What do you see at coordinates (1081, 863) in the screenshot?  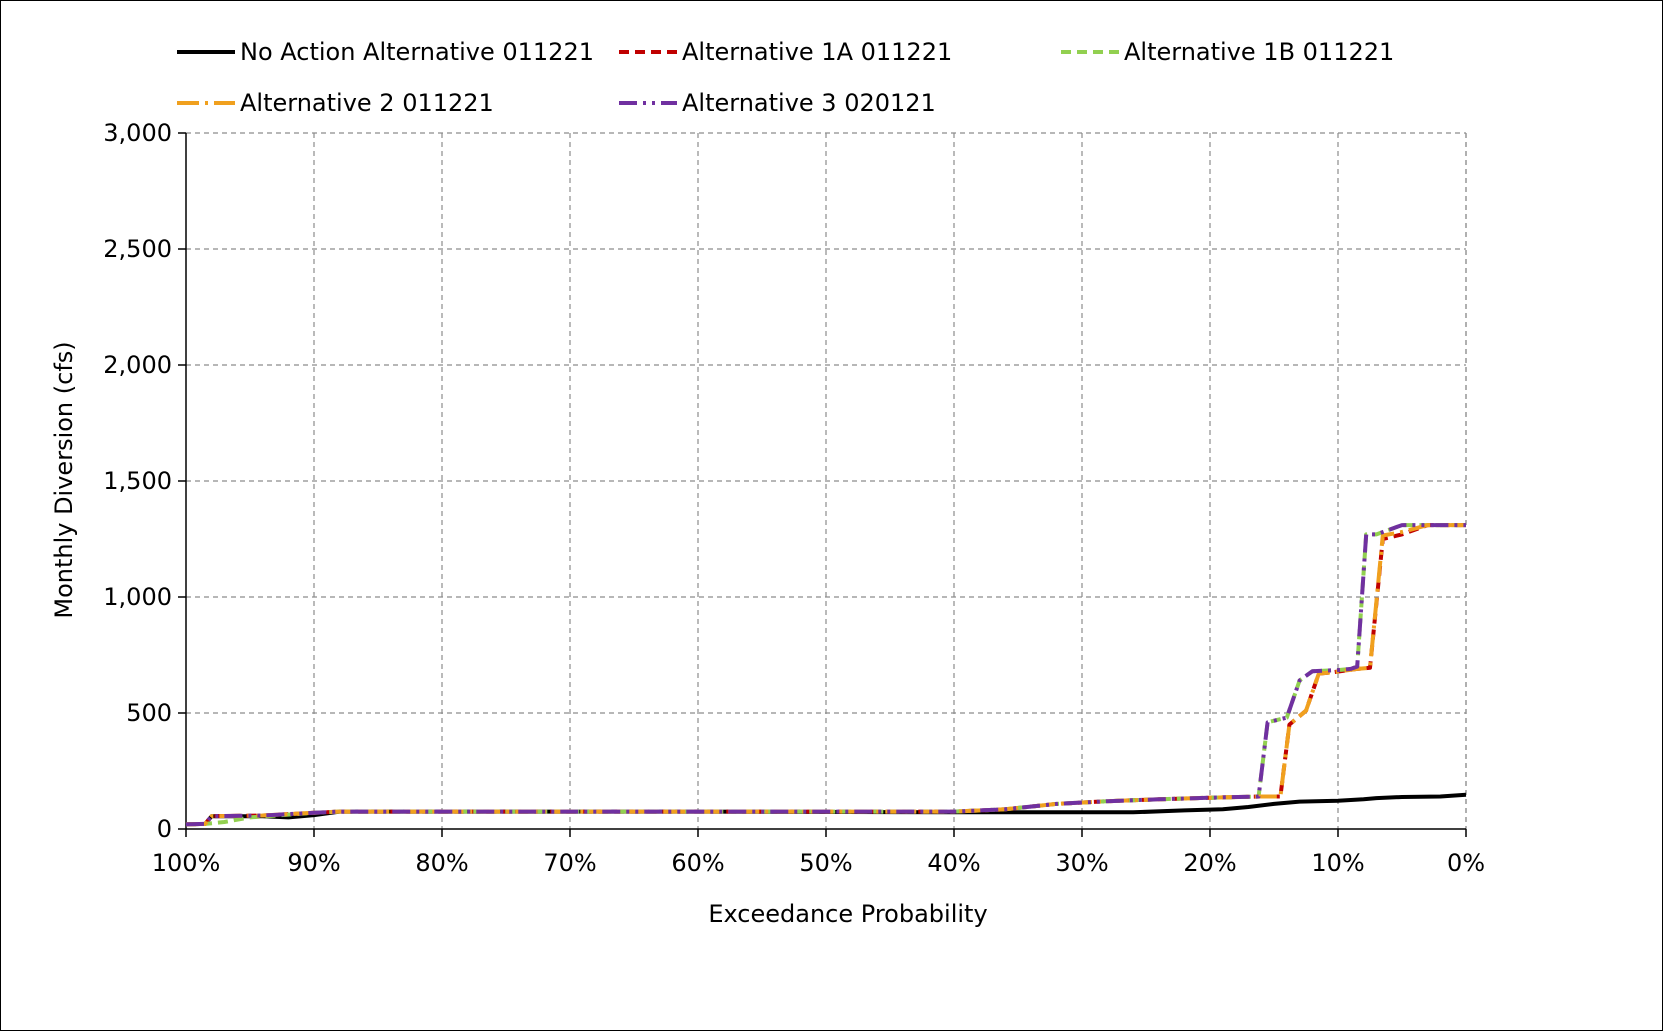 I see `x-tick-label: 30%` at bounding box center [1081, 863].